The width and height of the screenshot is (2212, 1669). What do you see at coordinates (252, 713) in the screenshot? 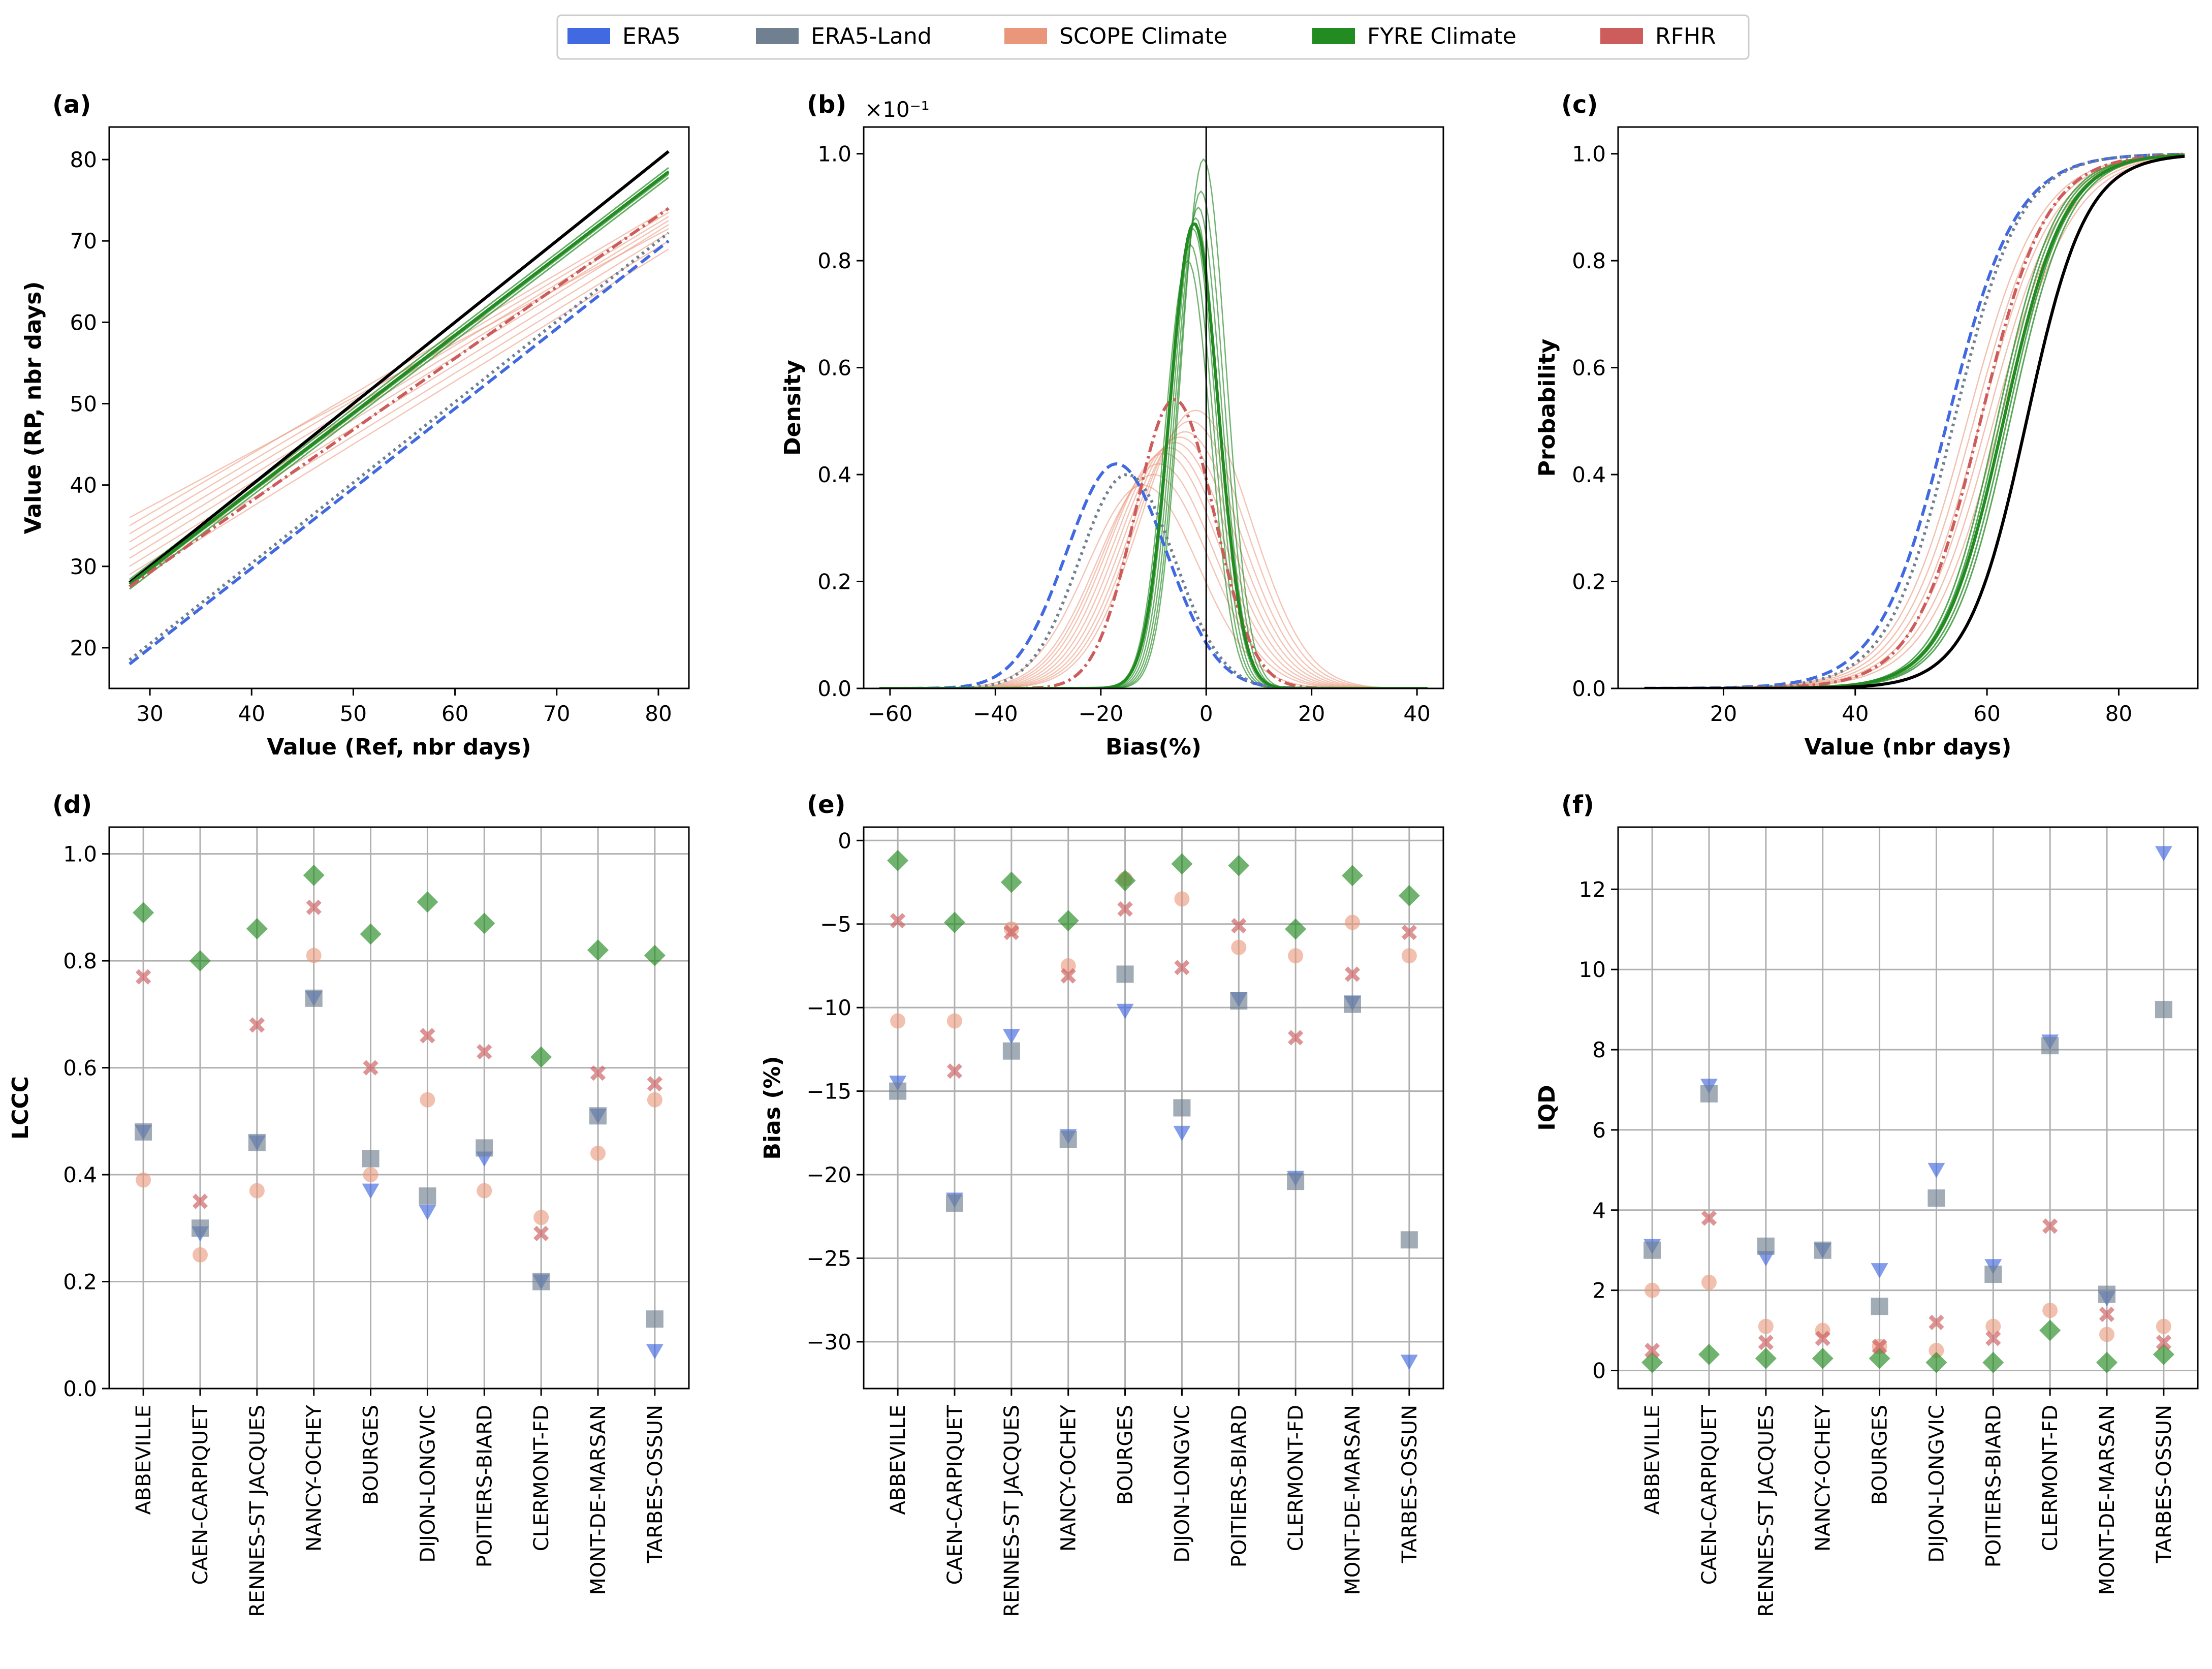
I see `x-tick-label-a: 40` at bounding box center [252, 713].